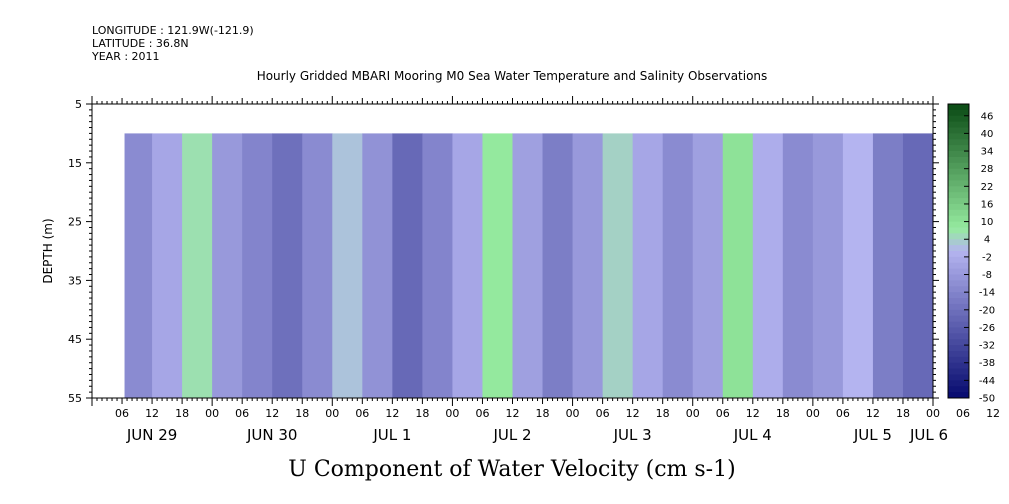 Image resolution: width=1009 pixels, height=504 pixels. I want to click on colorbar-label: -20, so click(987, 310).